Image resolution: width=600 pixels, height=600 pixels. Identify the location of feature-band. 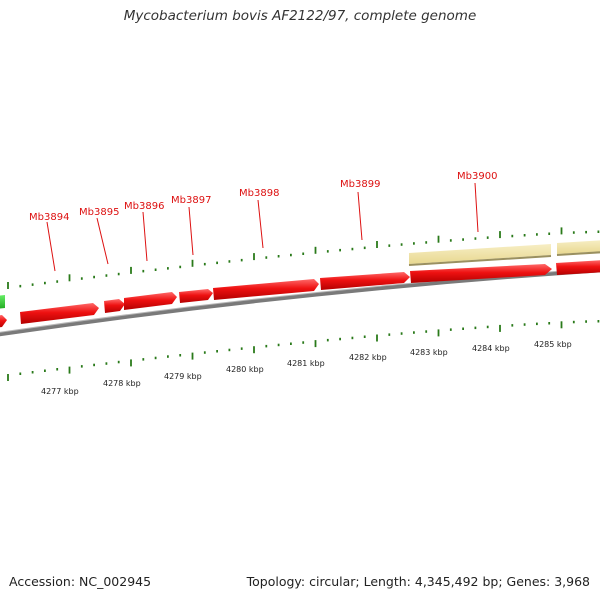
(480, 254).